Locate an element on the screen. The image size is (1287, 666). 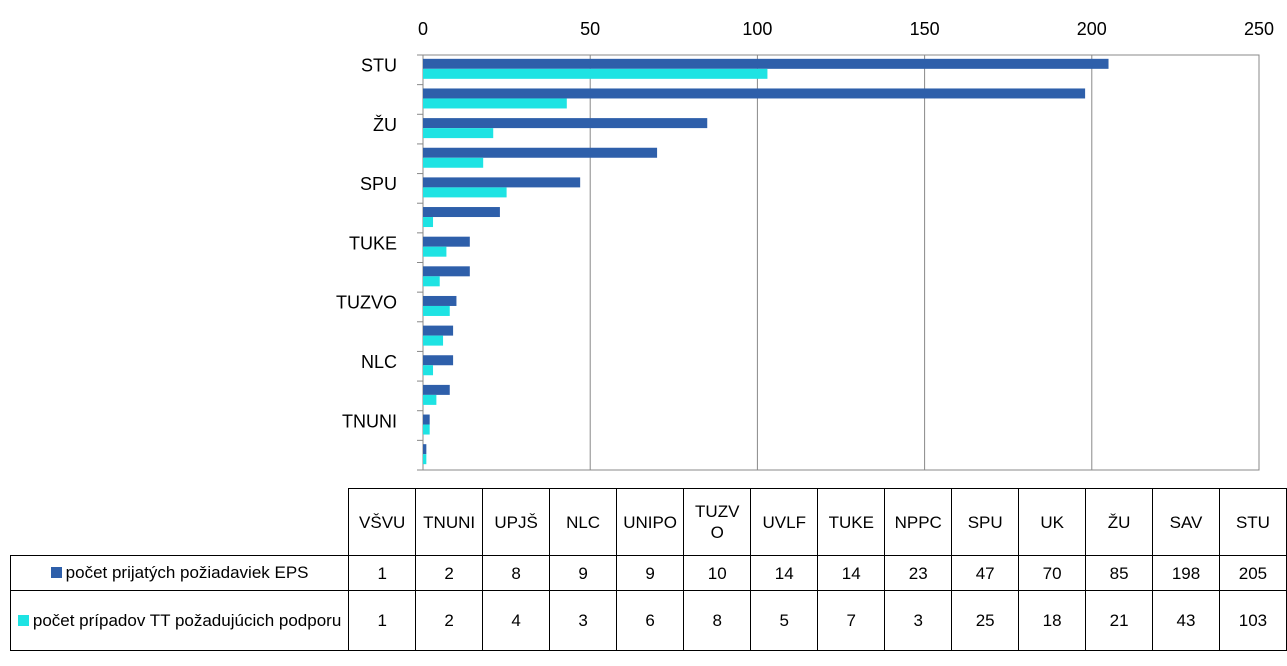
value-cell: 25 is located at coordinates (985, 620).